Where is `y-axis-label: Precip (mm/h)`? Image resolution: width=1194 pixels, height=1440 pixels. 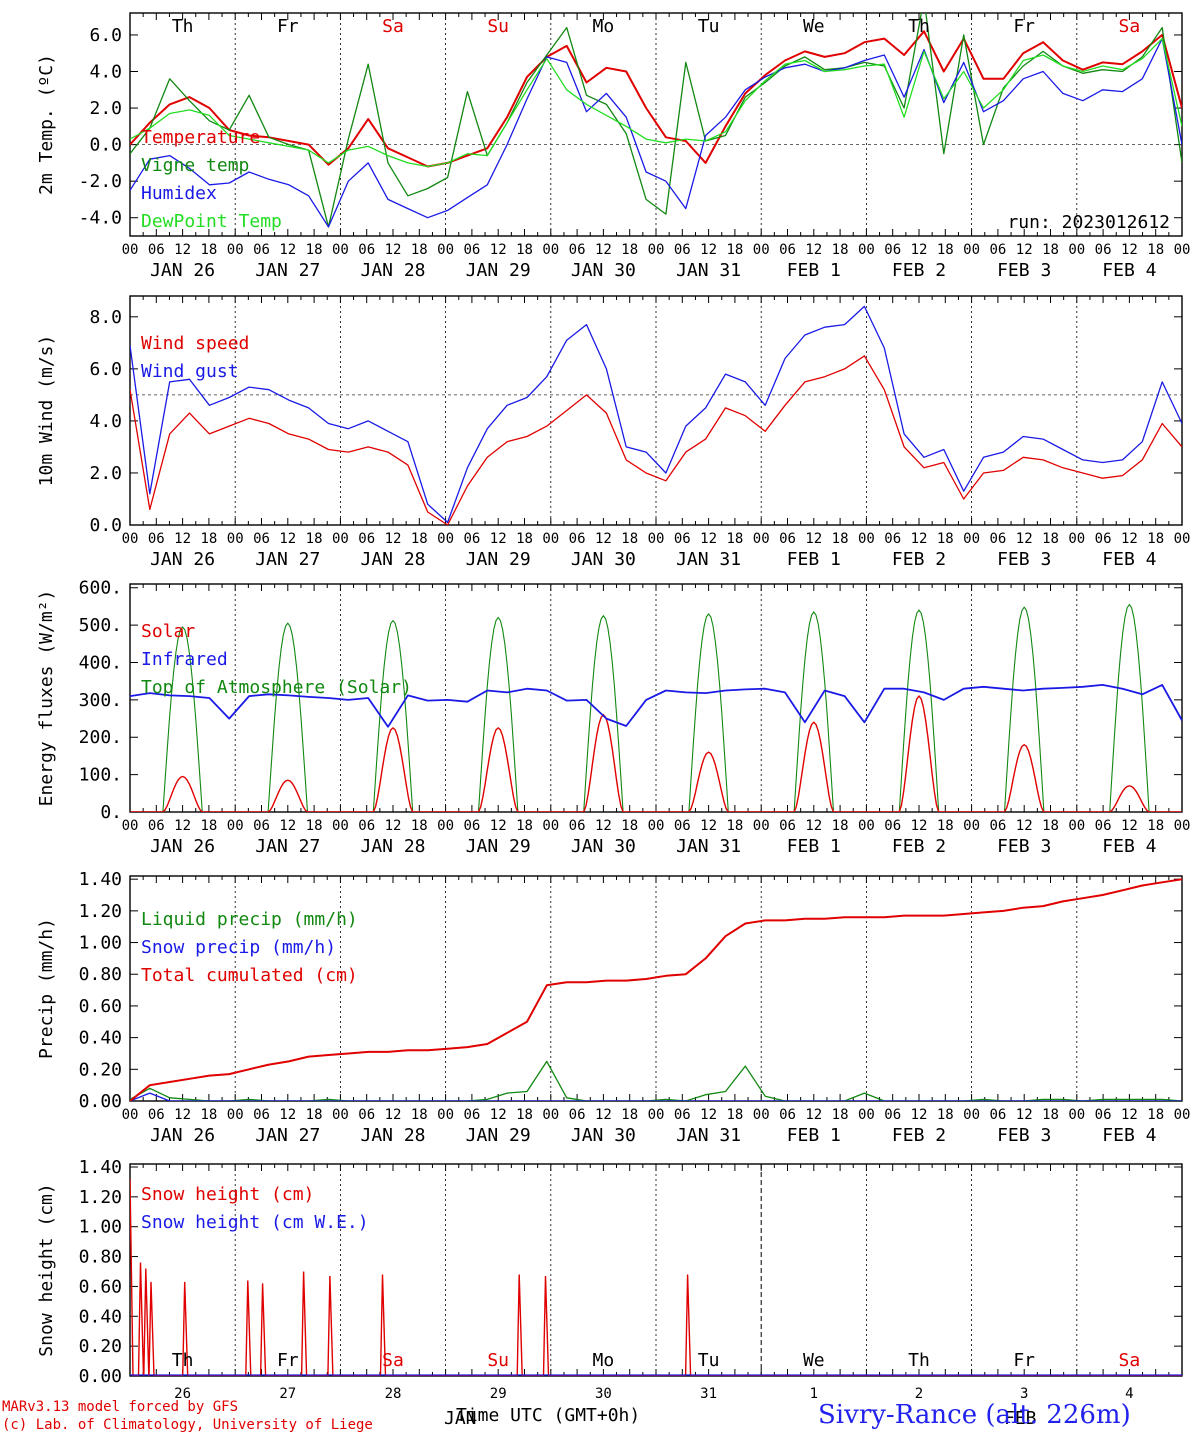
y-axis-label: Precip (mm/h) is located at coordinates (46, 988).